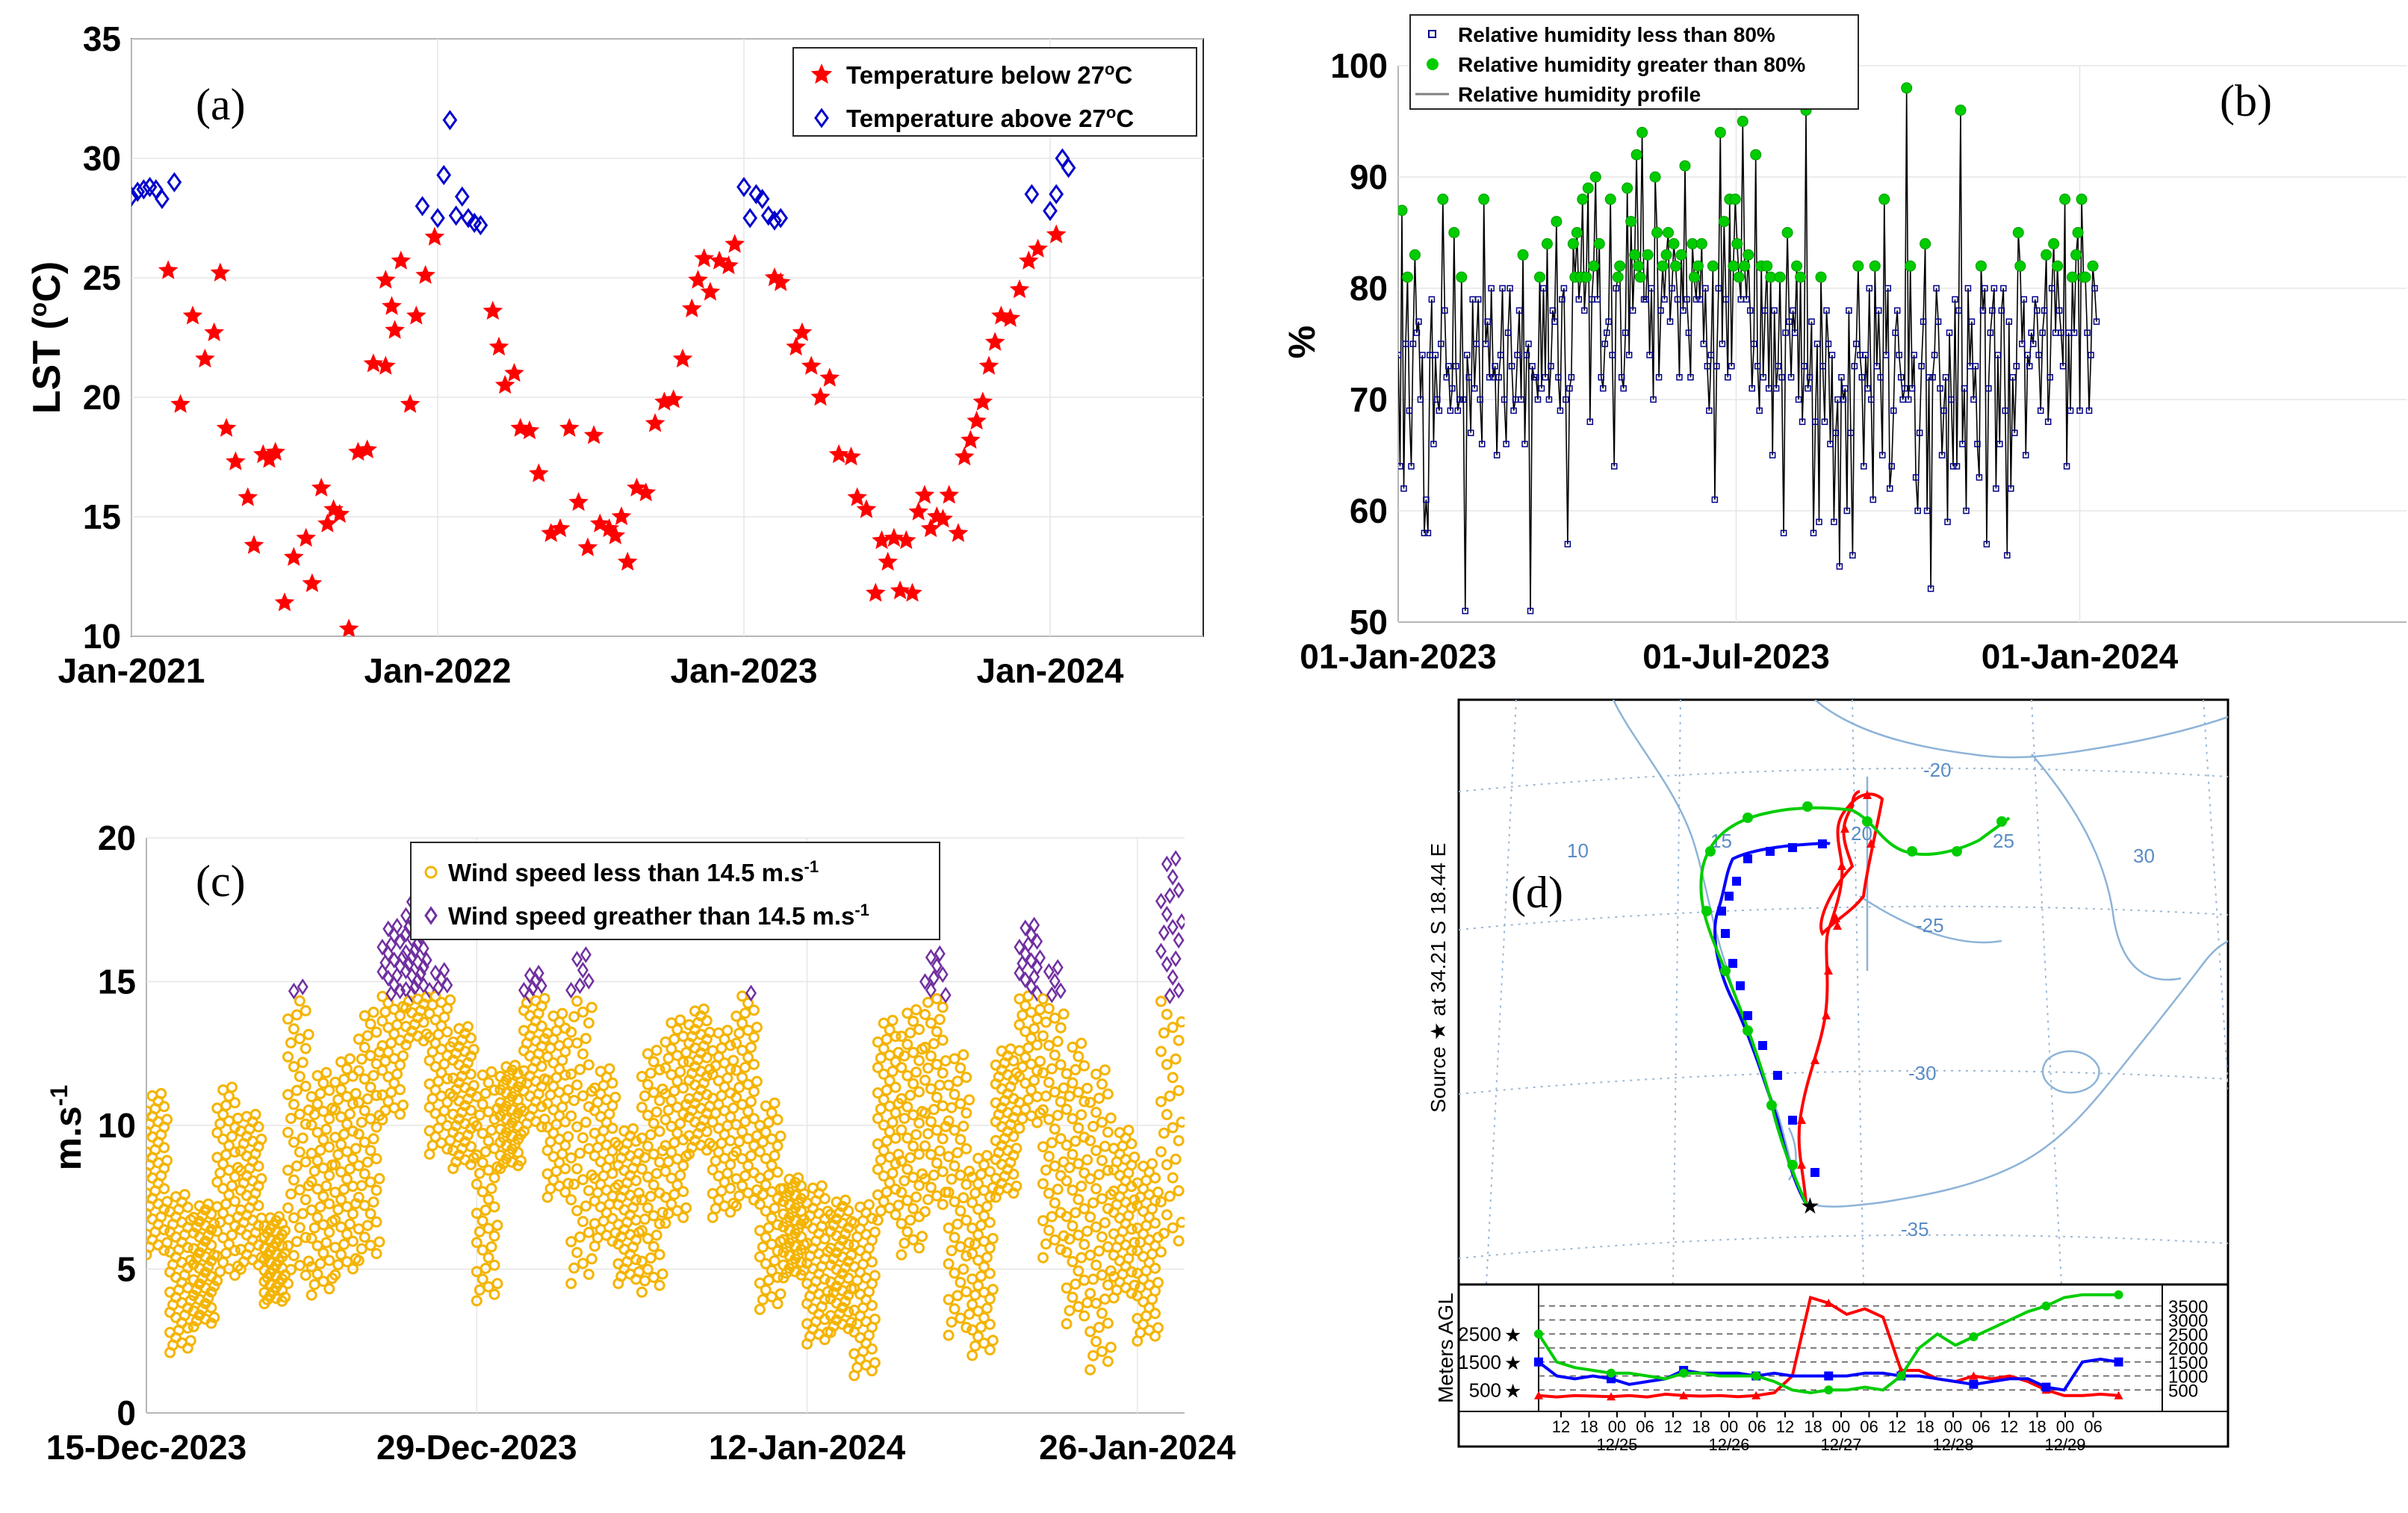  I want to click on panel-b-label: (b), so click(2246, 100).